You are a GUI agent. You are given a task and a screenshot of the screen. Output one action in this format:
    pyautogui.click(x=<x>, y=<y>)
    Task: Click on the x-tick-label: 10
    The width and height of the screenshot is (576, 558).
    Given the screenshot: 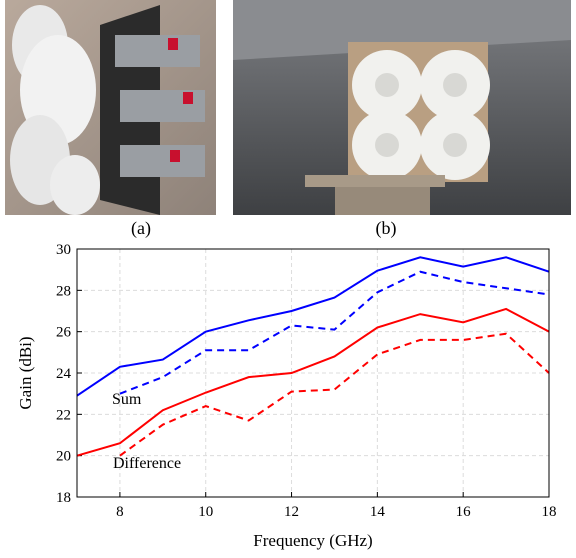 What is the action you would take?
    pyautogui.click(x=205, y=512)
    